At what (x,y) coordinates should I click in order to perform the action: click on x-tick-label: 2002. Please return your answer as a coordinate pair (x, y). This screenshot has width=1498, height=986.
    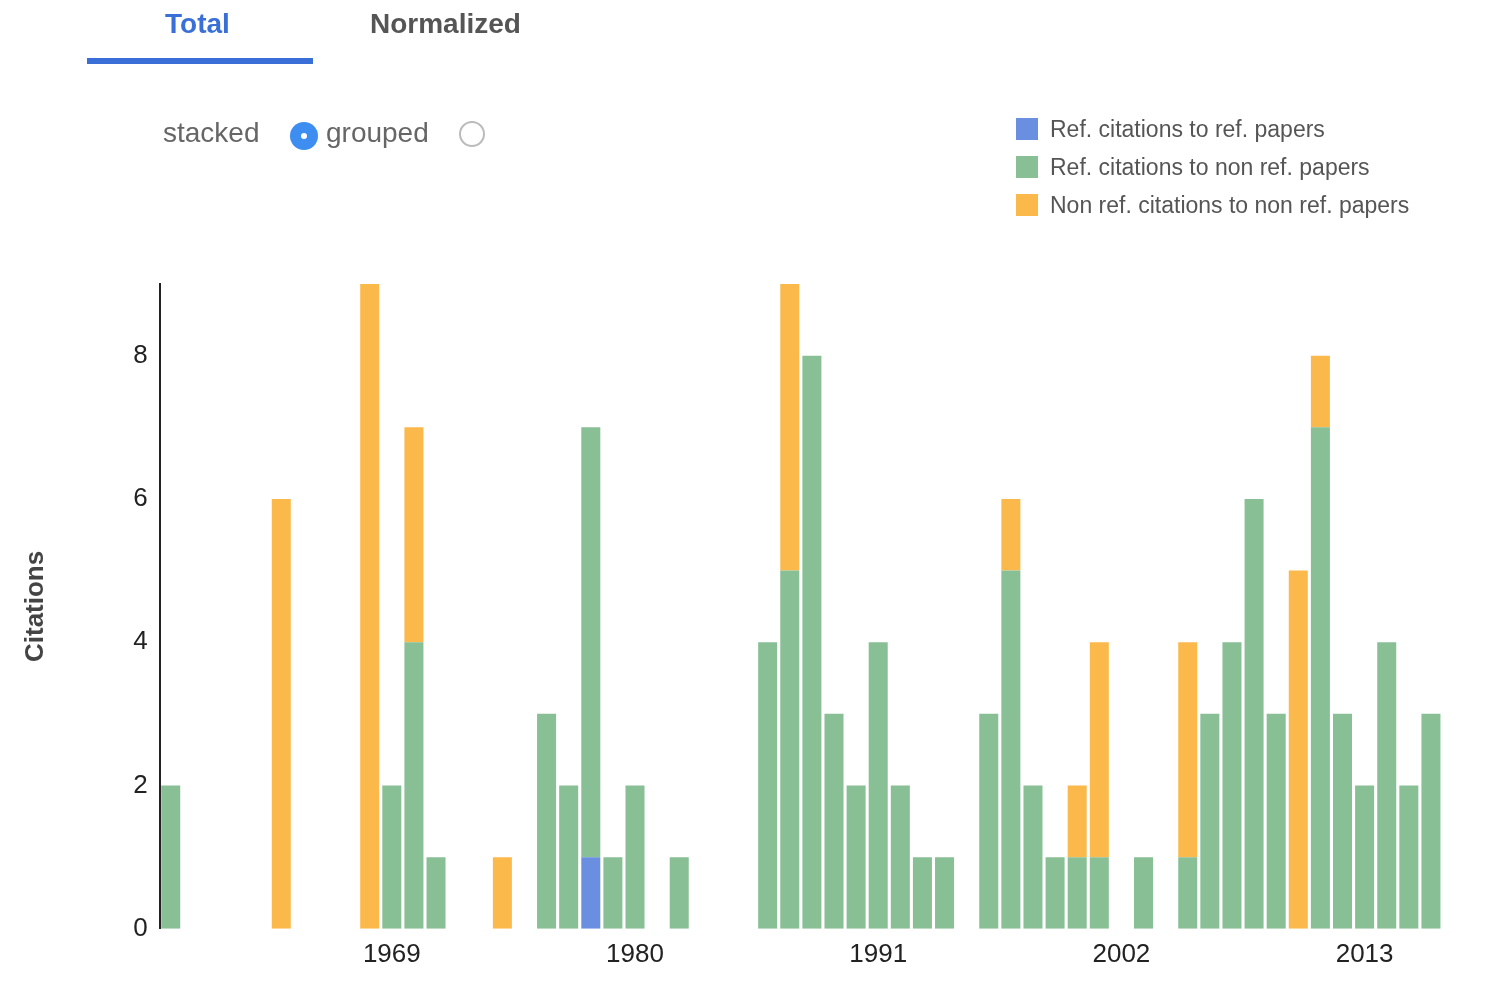
    Looking at the image, I should click on (1121, 952).